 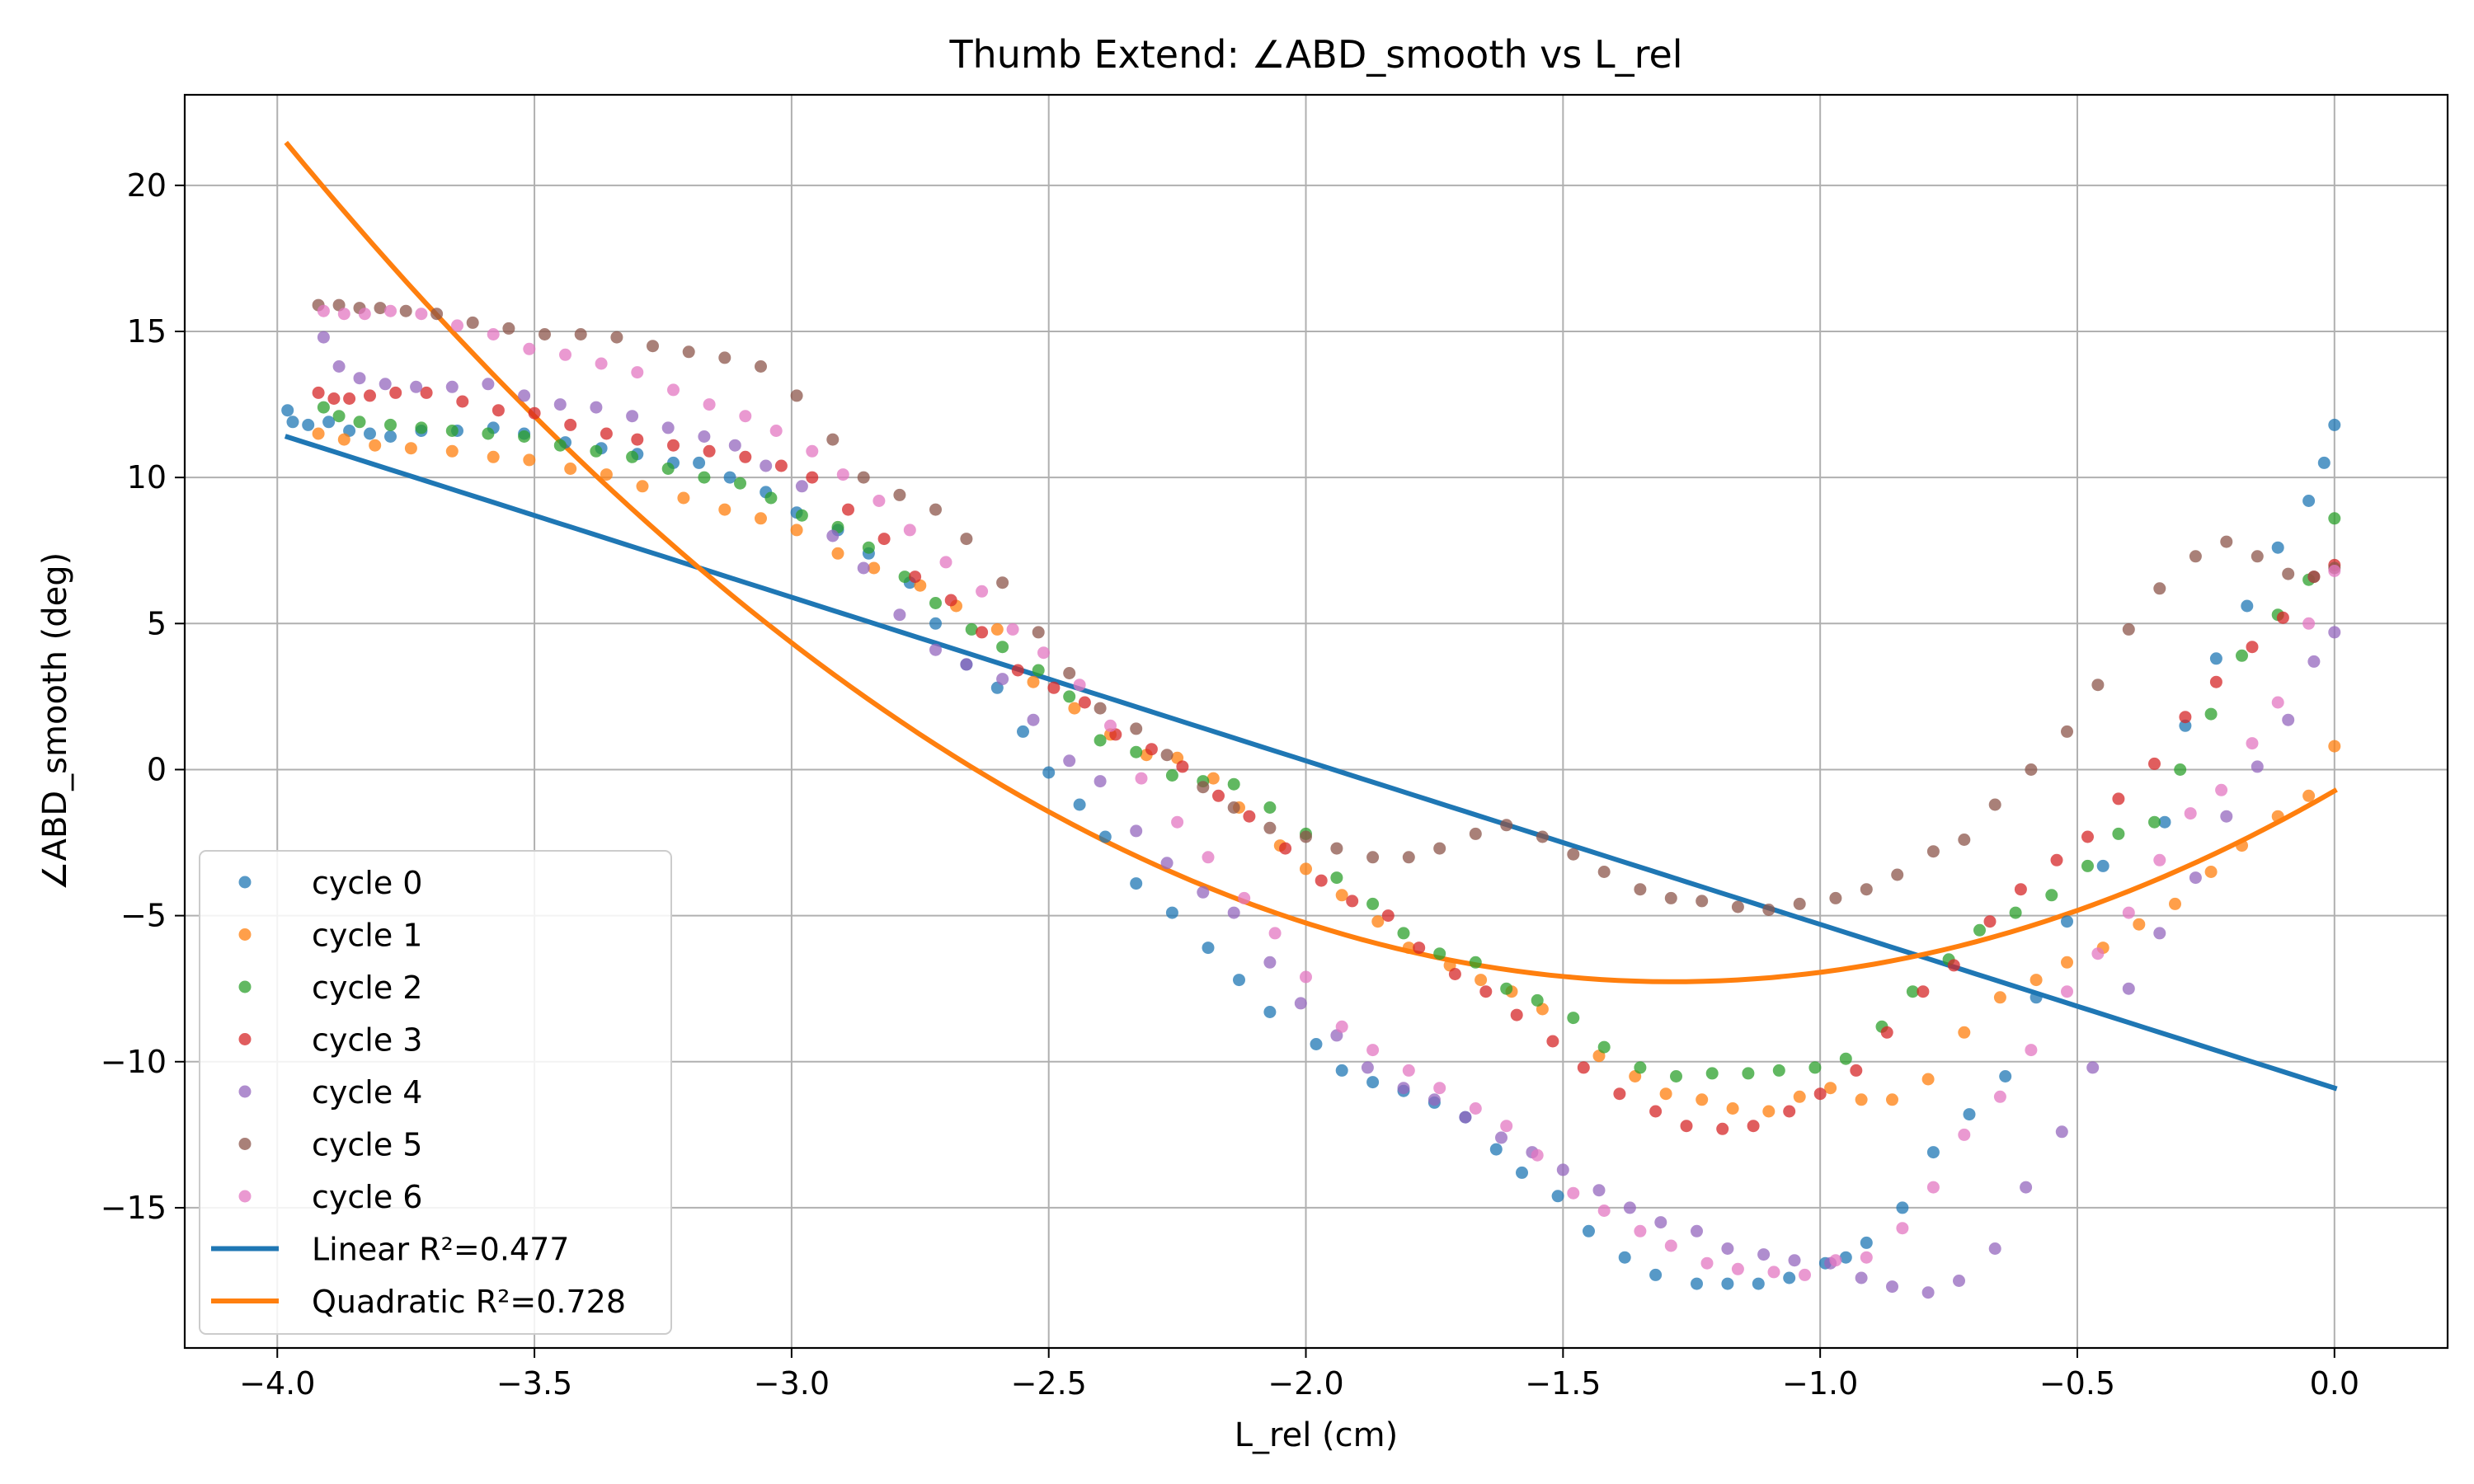 I want to click on y-tick-label: −5, so click(x=143, y=916).